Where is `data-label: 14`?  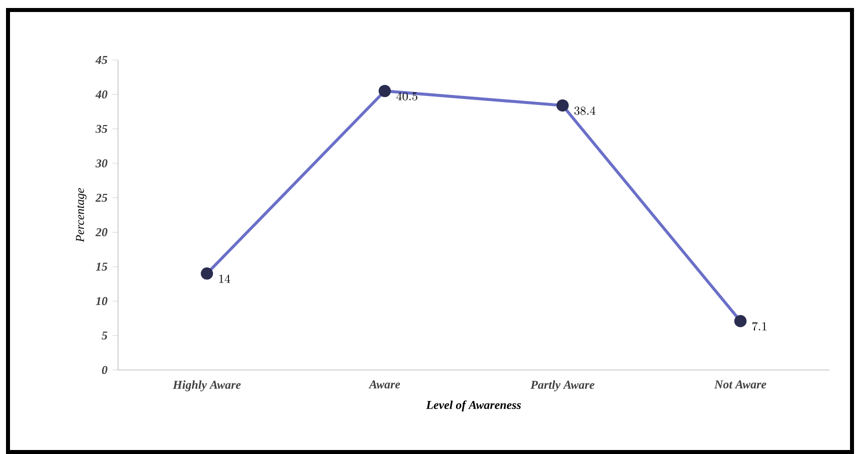 data-label: 14 is located at coordinates (224, 278).